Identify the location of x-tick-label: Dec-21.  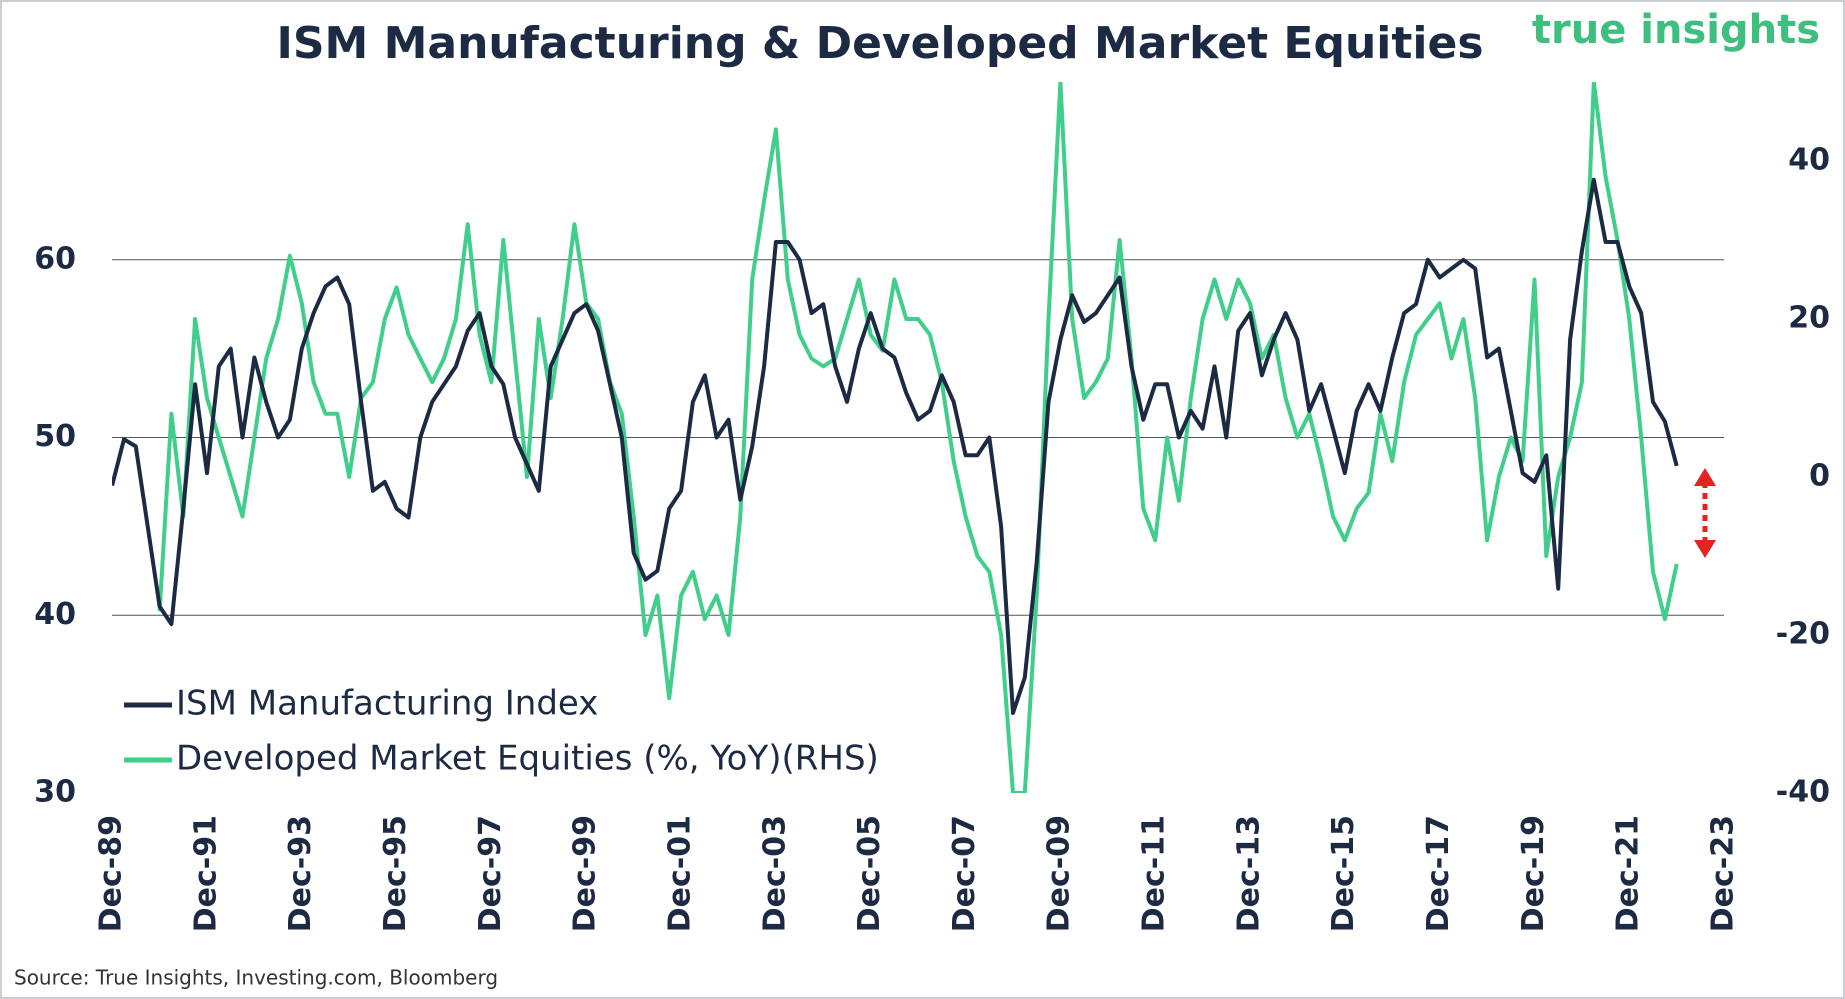
(1628, 873).